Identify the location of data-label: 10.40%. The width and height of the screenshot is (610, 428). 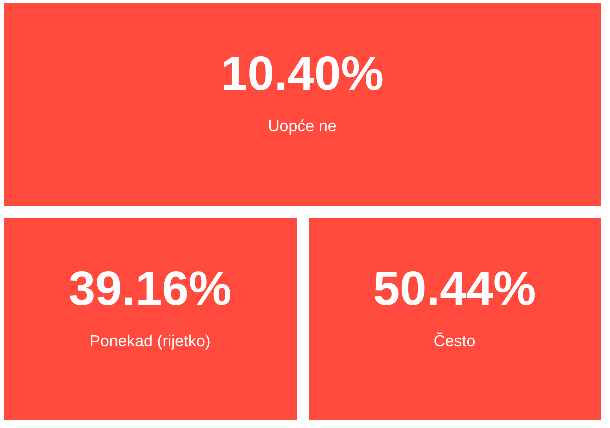
(302, 74).